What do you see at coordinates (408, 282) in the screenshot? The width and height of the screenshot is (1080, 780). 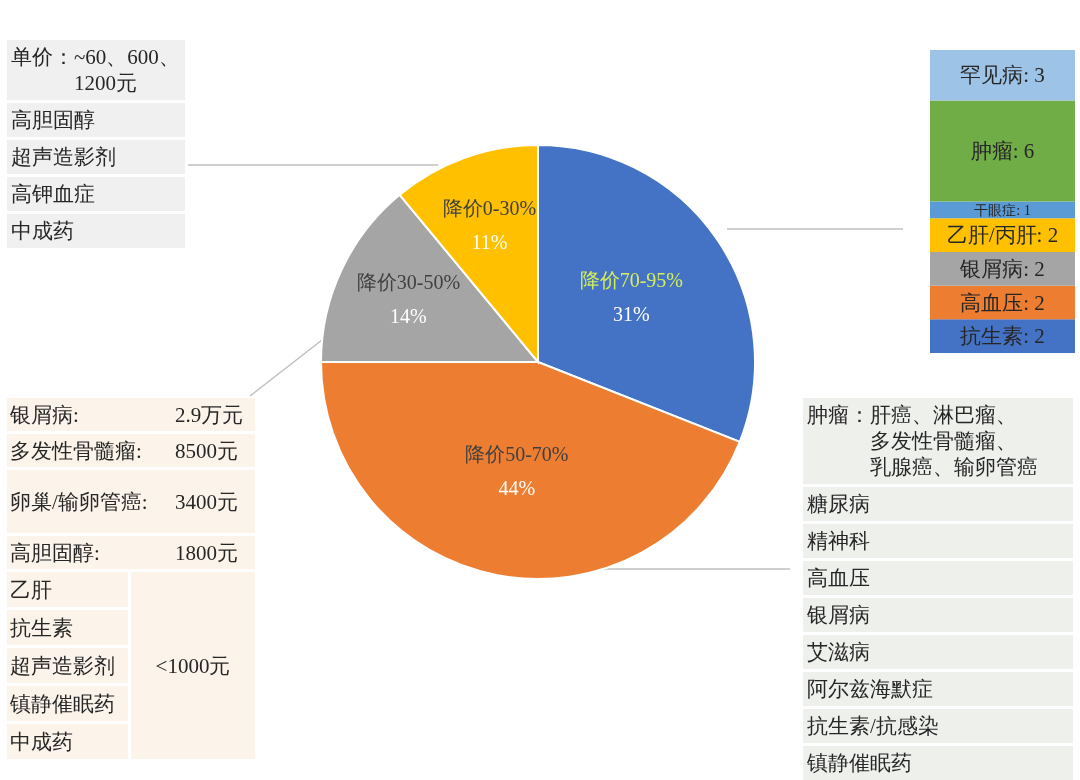 I see `slice-label: 降价30-50%` at bounding box center [408, 282].